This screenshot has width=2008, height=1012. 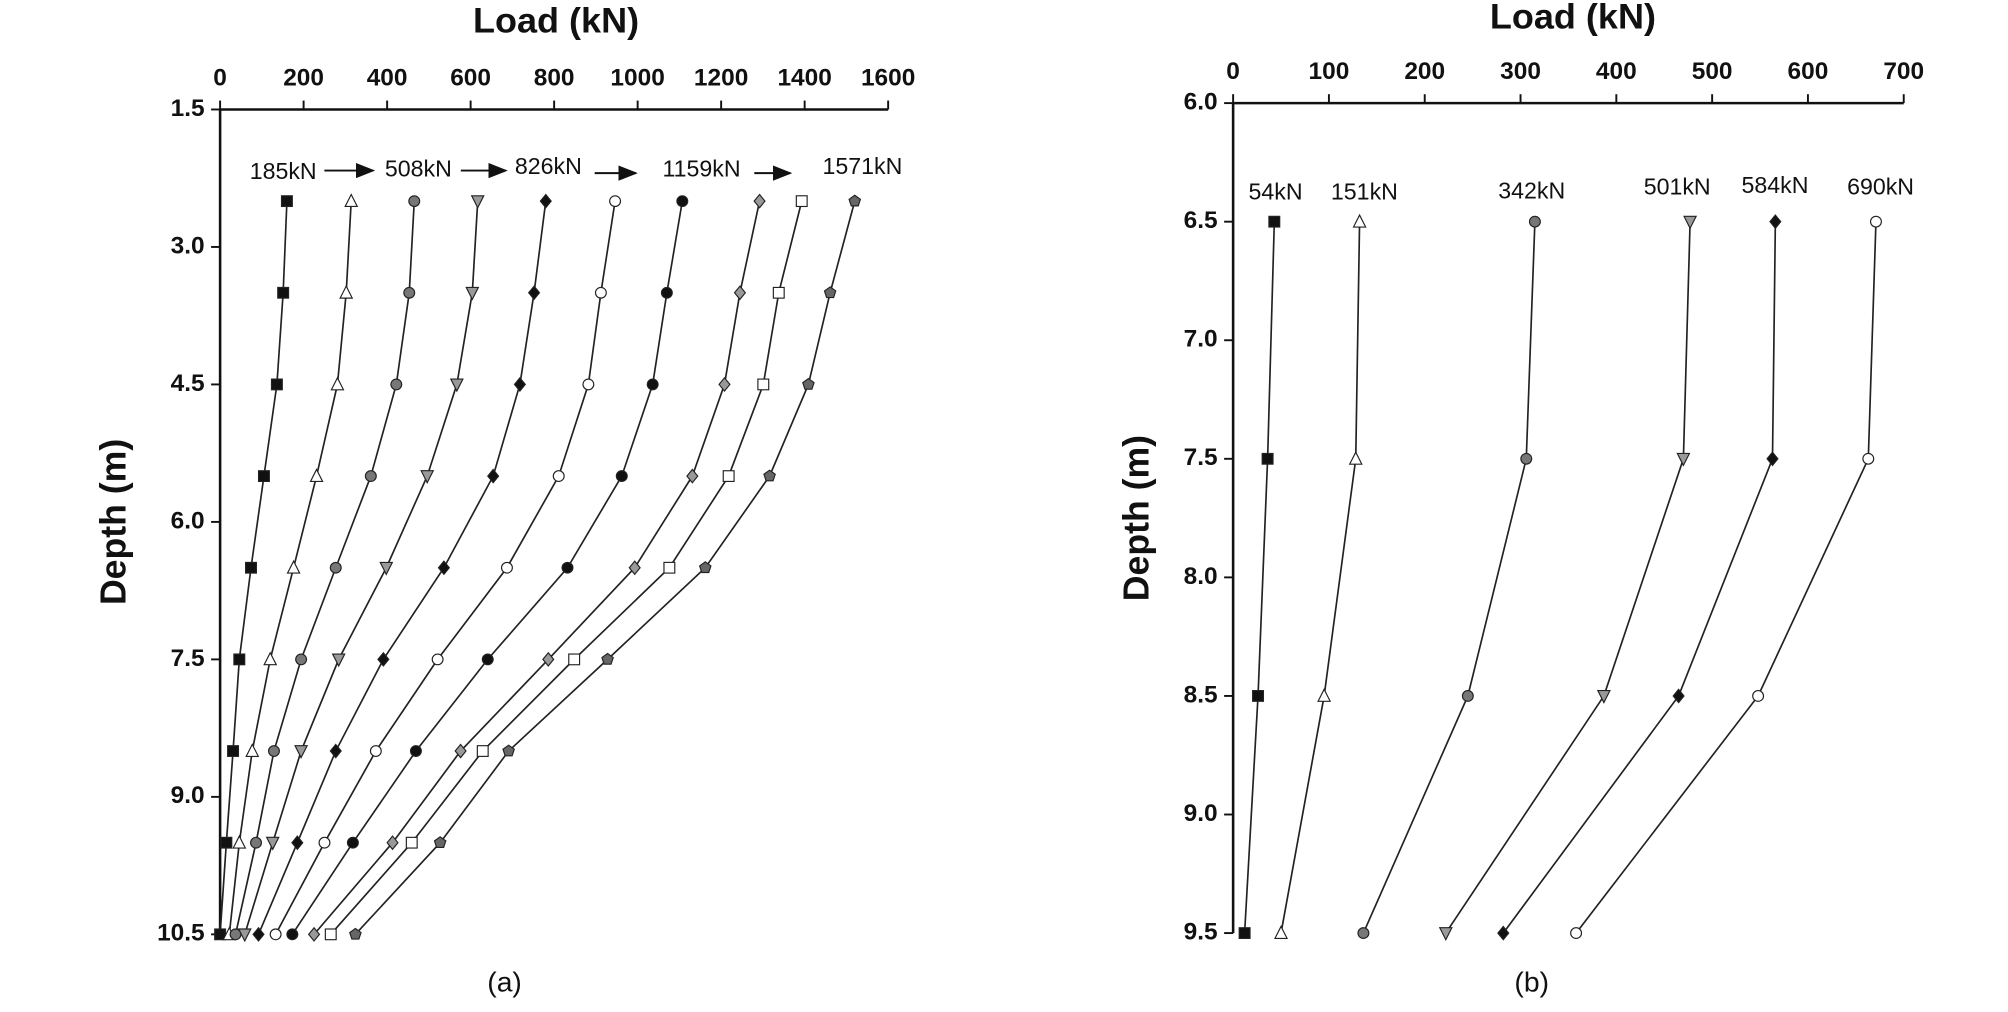 What do you see at coordinates (1276, 192) in the screenshot?
I see `annotation: 54kN` at bounding box center [1276, 192].